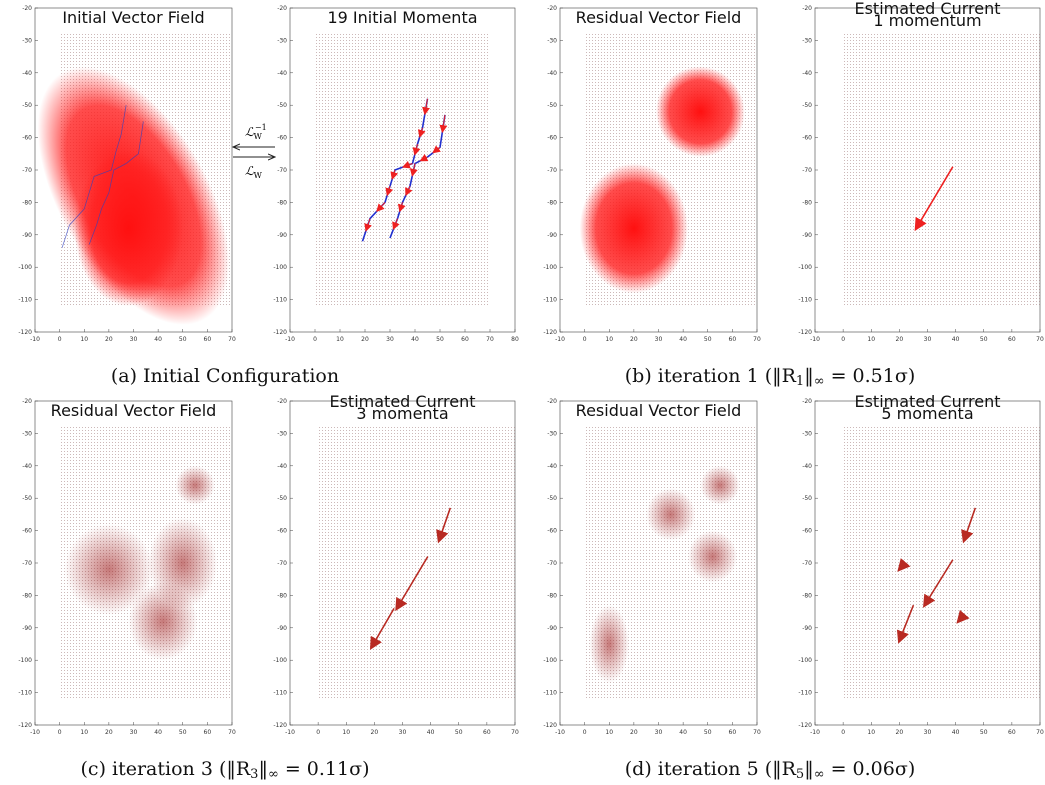 This screenshot has width=1045, height=785. Describe the element at coordinates (258, 175) in the screenshot. I see `operator-sub: W` at that location.